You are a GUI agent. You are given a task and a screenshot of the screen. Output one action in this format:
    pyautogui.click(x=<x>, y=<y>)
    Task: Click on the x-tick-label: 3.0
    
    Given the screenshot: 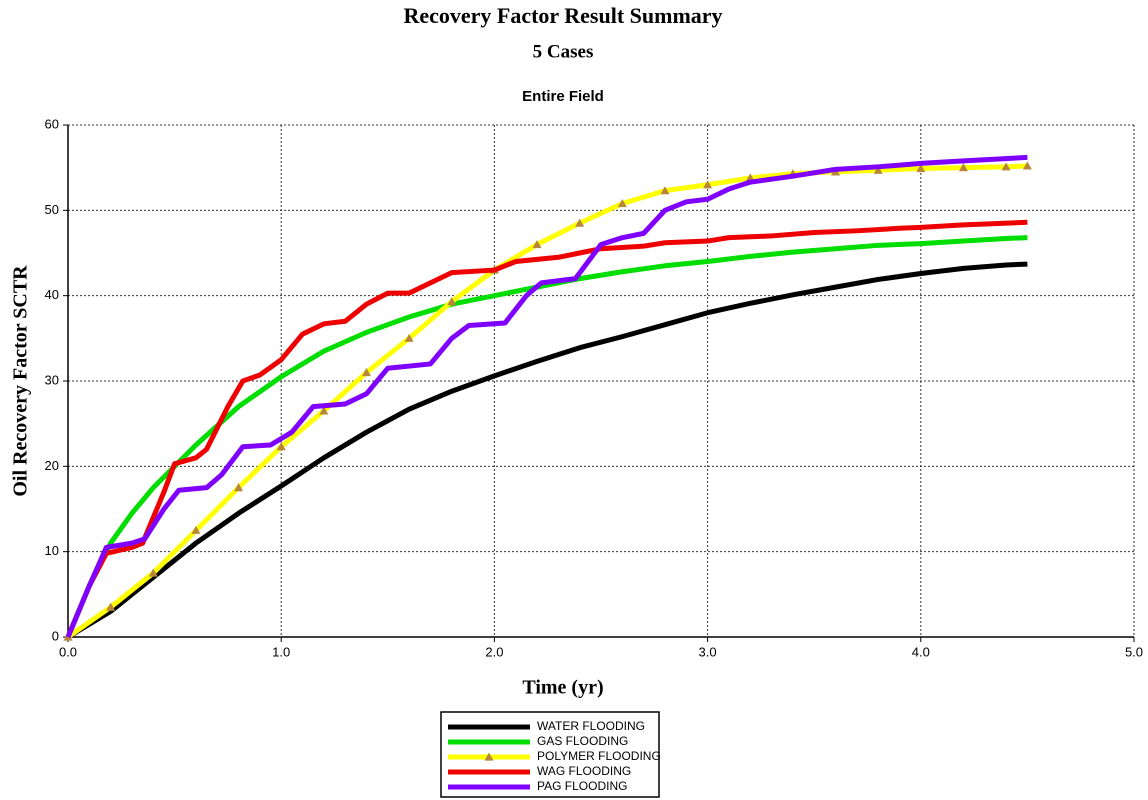 What is the action you would take?
    pyautogui.click(x=708, y=651)
    